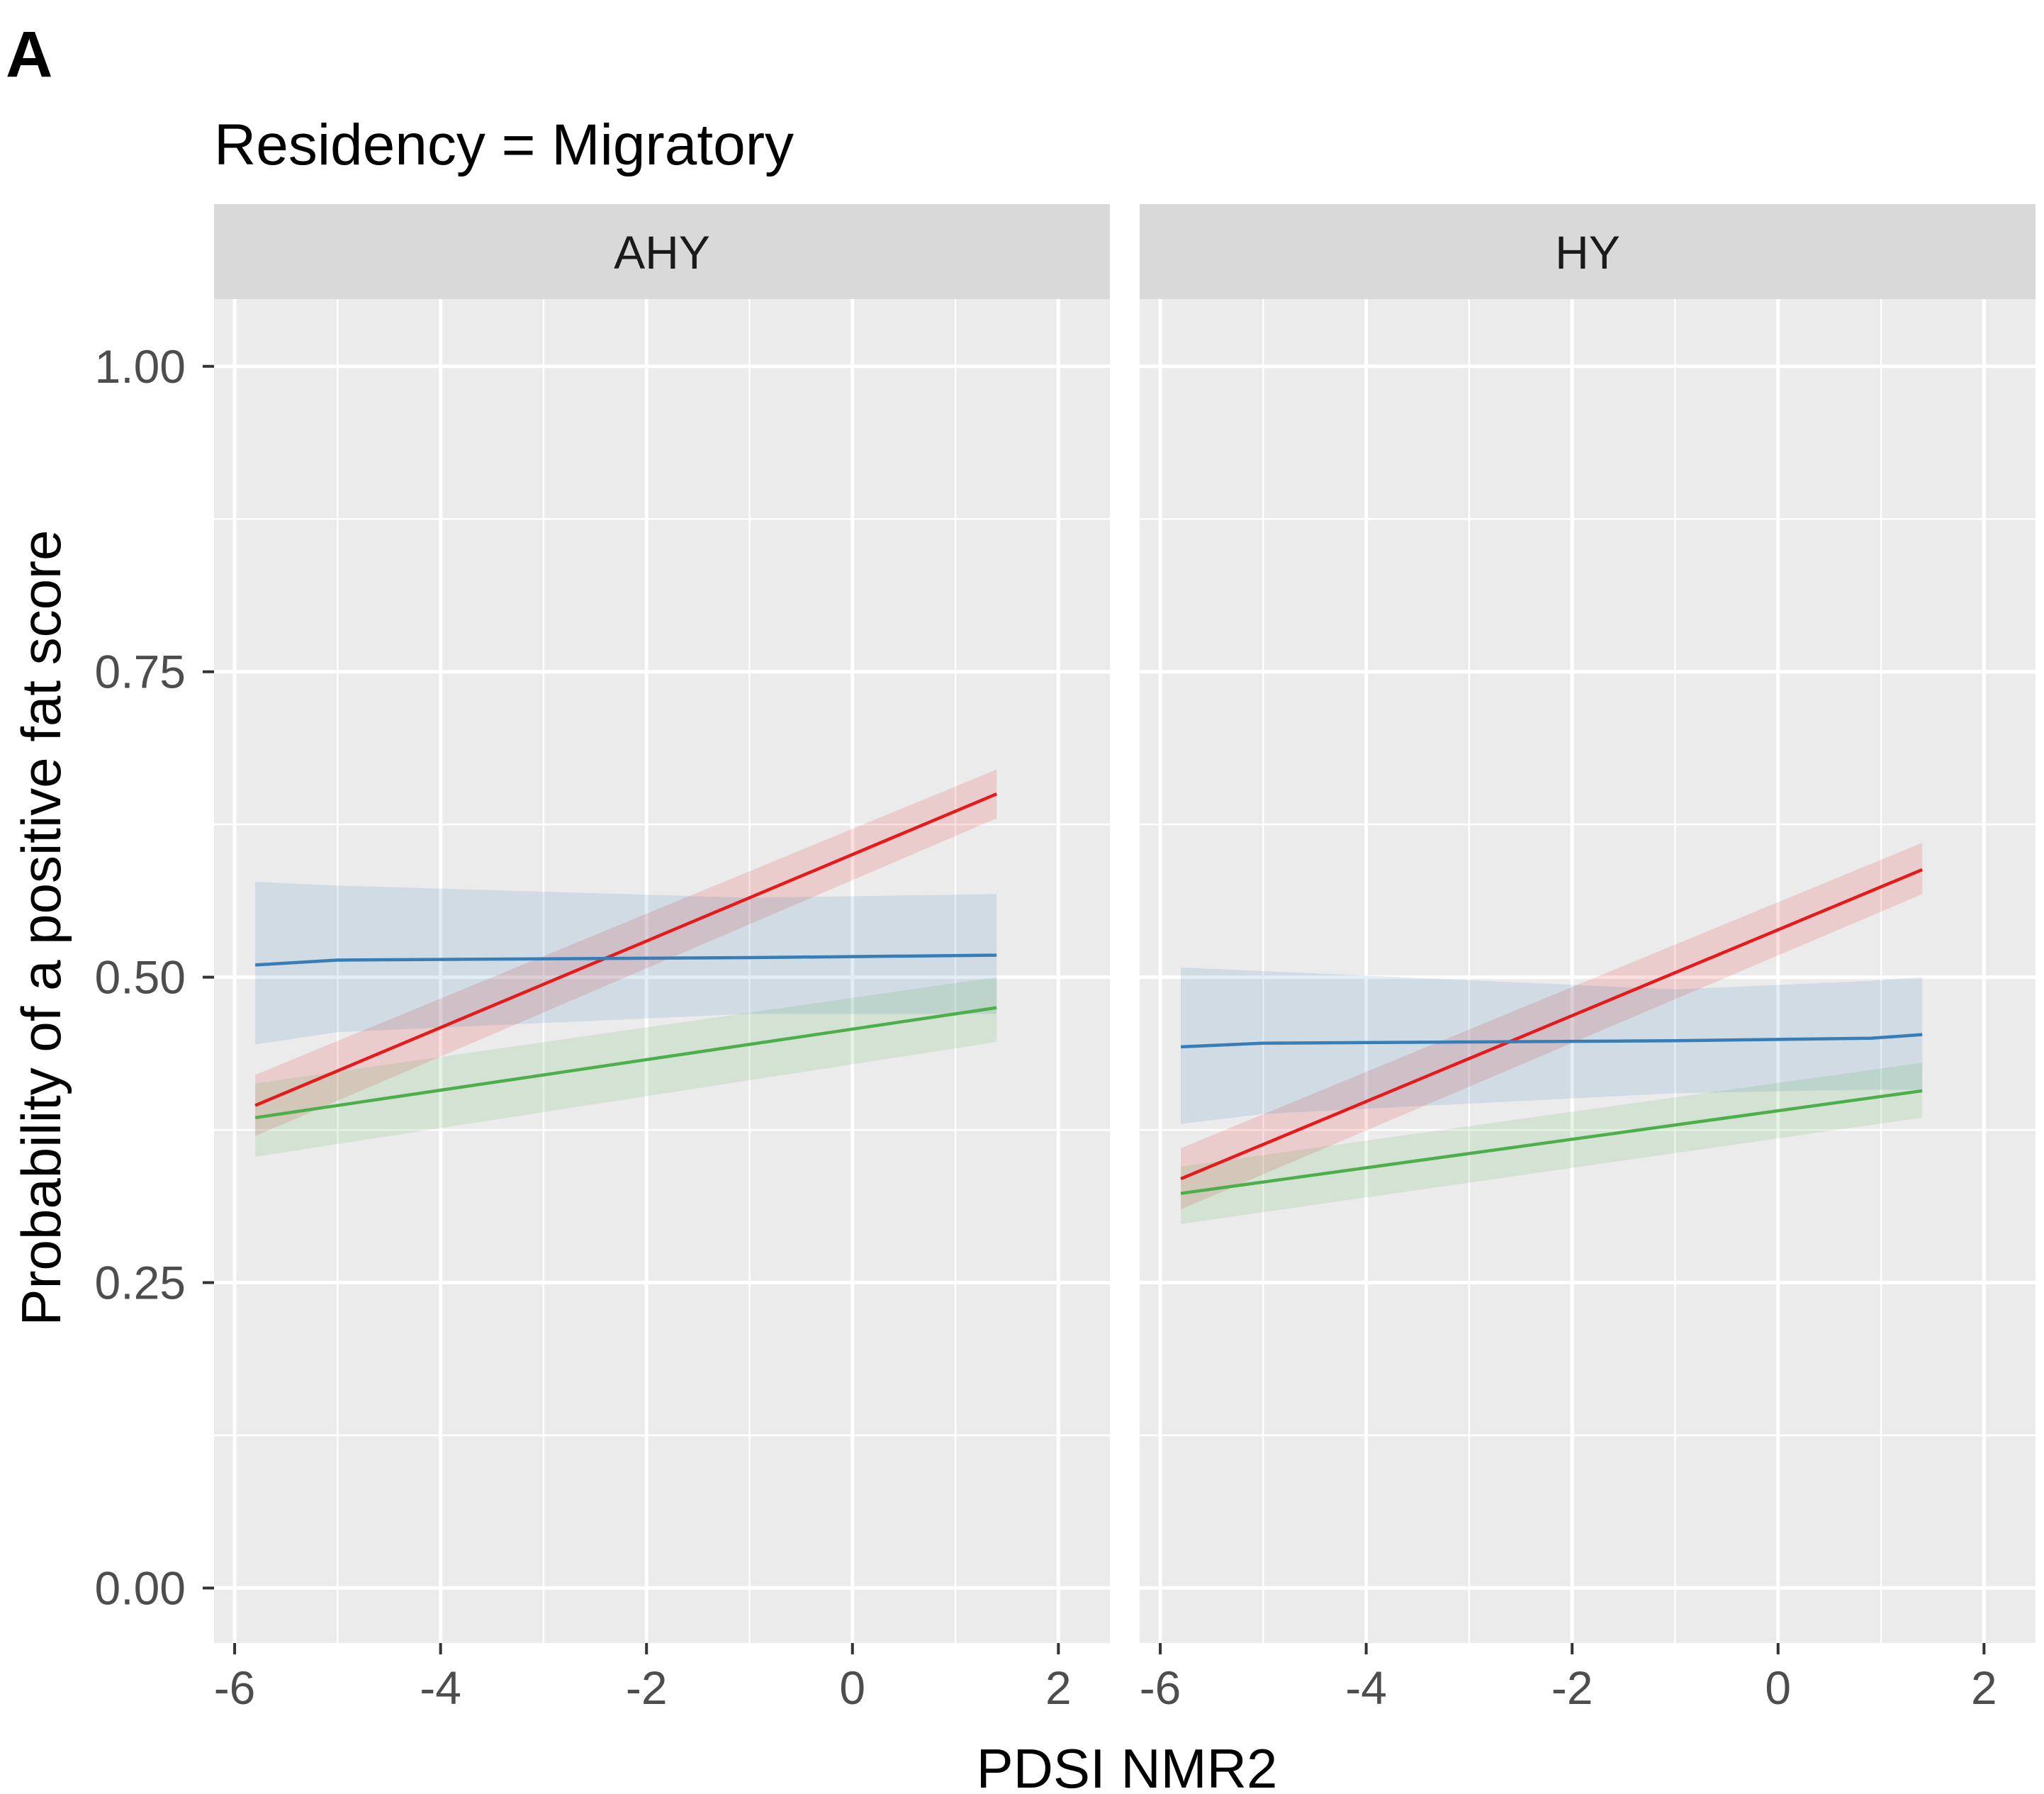 This screenshot has width=2044, height=1794. I want to click on y-axis: 0.00 0.25 0.50 0.75 1.00, so click(154, 977).